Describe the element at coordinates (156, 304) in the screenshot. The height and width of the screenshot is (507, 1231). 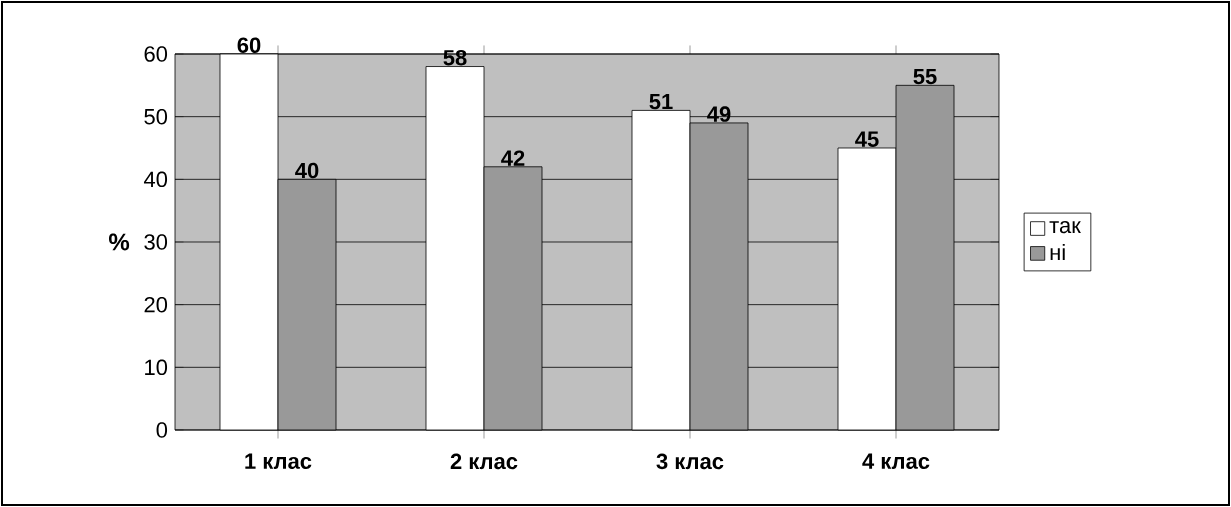
I see `y-tick-label: 20` at that location.